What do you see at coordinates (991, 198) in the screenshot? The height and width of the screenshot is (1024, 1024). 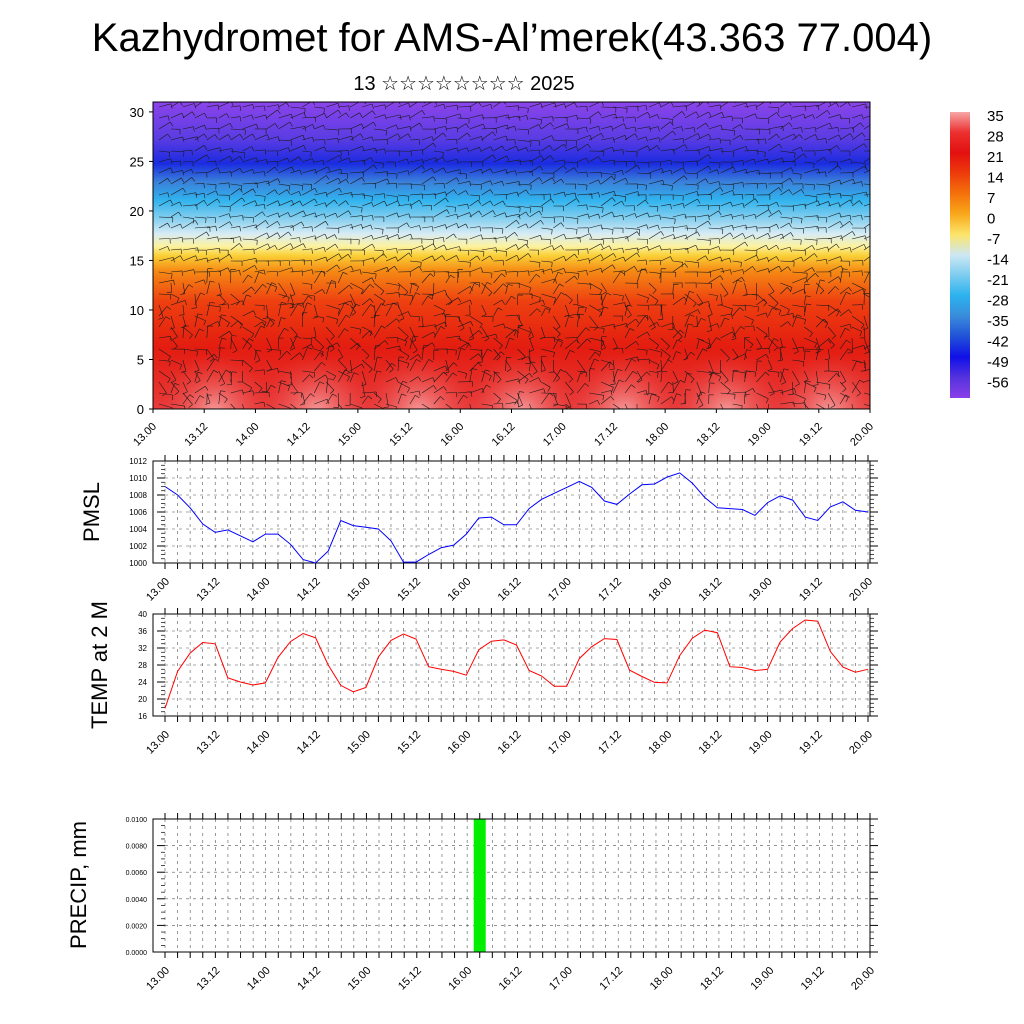 I see `colorbar-label: 7` at bounding box center [991, 198].